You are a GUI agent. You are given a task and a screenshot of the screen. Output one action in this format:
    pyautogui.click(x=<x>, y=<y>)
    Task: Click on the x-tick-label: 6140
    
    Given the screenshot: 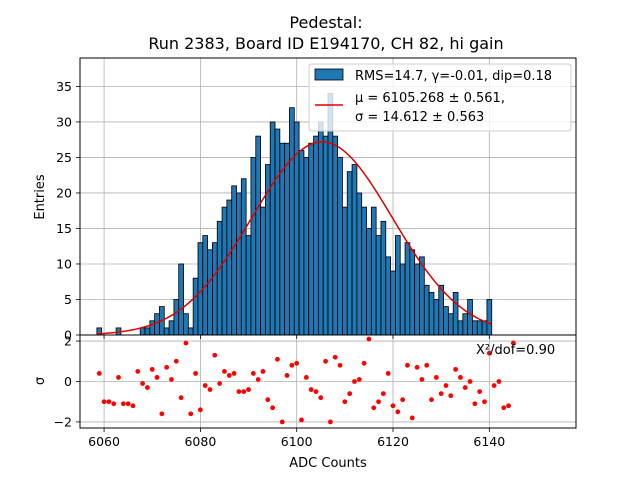 What is the action you would take?
    pyautogui.click(x=489, y=441)
    